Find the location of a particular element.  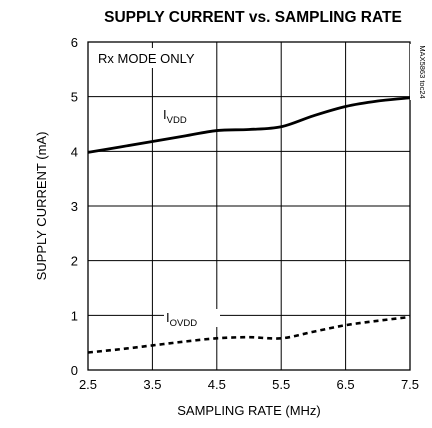

x-axis-label: SAMPLING RATE (MHz) is located at coordinates (249, 410).